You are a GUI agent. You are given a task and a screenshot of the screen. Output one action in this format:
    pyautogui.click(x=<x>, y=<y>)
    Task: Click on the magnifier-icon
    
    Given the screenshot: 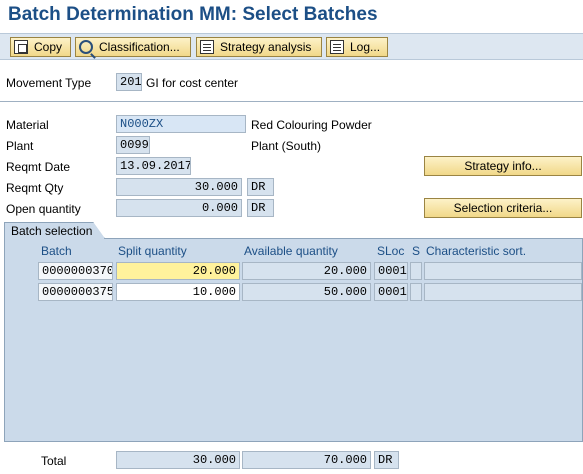 What is the action you would take?
    pyautogui.click(x=86, y=47)
    